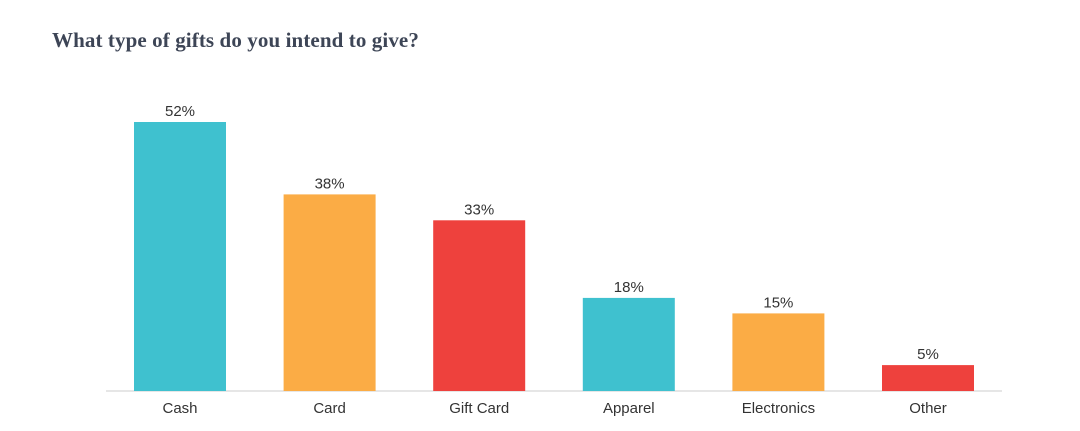 The width and height of the screenshot is (1080, 431). Describe the element at coordinates (330, 183) in the screenshot. I see `value-label-card: 38%` at that location.